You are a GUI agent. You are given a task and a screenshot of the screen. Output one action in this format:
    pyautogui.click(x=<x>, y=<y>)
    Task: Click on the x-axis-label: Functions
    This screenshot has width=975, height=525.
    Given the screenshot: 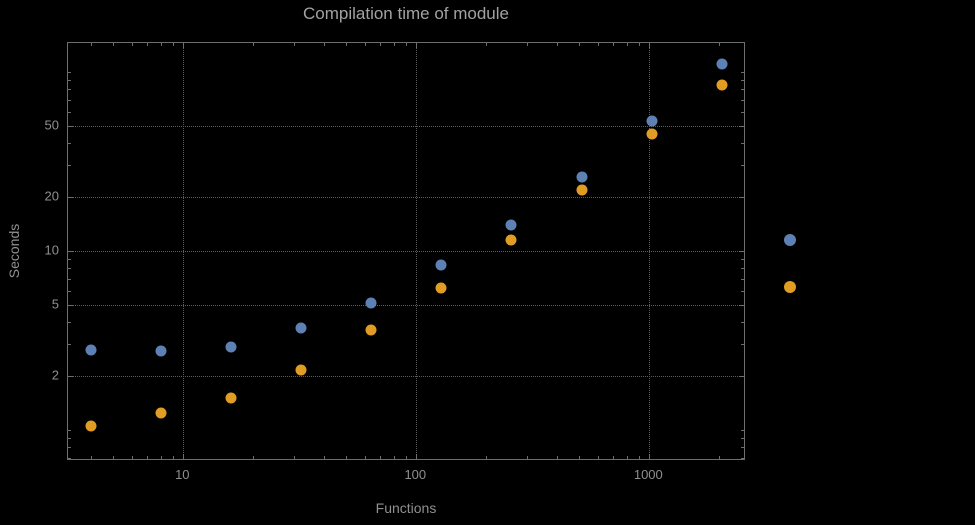 What is the action you would take?
    pyautogui.click(x=406, y=508)
    